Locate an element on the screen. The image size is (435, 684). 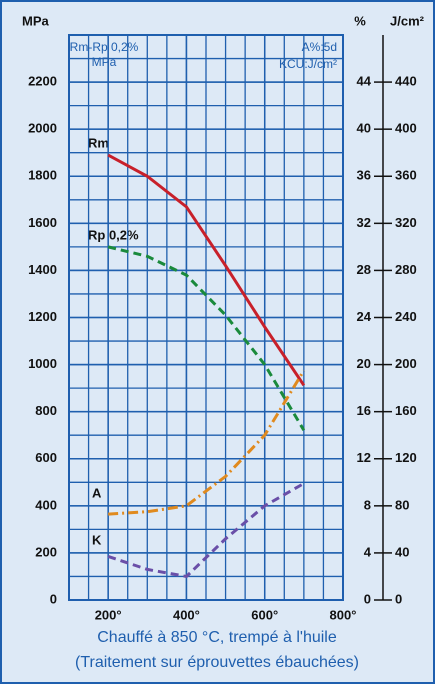
y2-tick-label: 20 is located at coordinates (364, 363).